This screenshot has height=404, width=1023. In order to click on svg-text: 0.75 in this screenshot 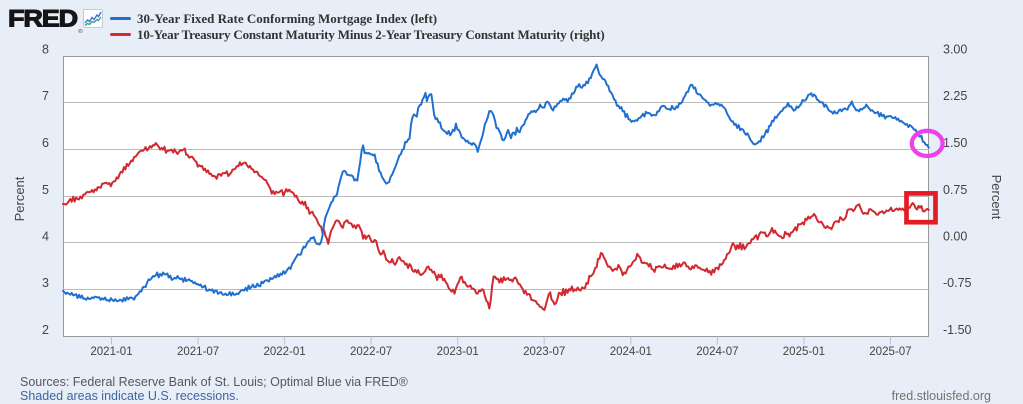, I will do `click(955, 190)`.